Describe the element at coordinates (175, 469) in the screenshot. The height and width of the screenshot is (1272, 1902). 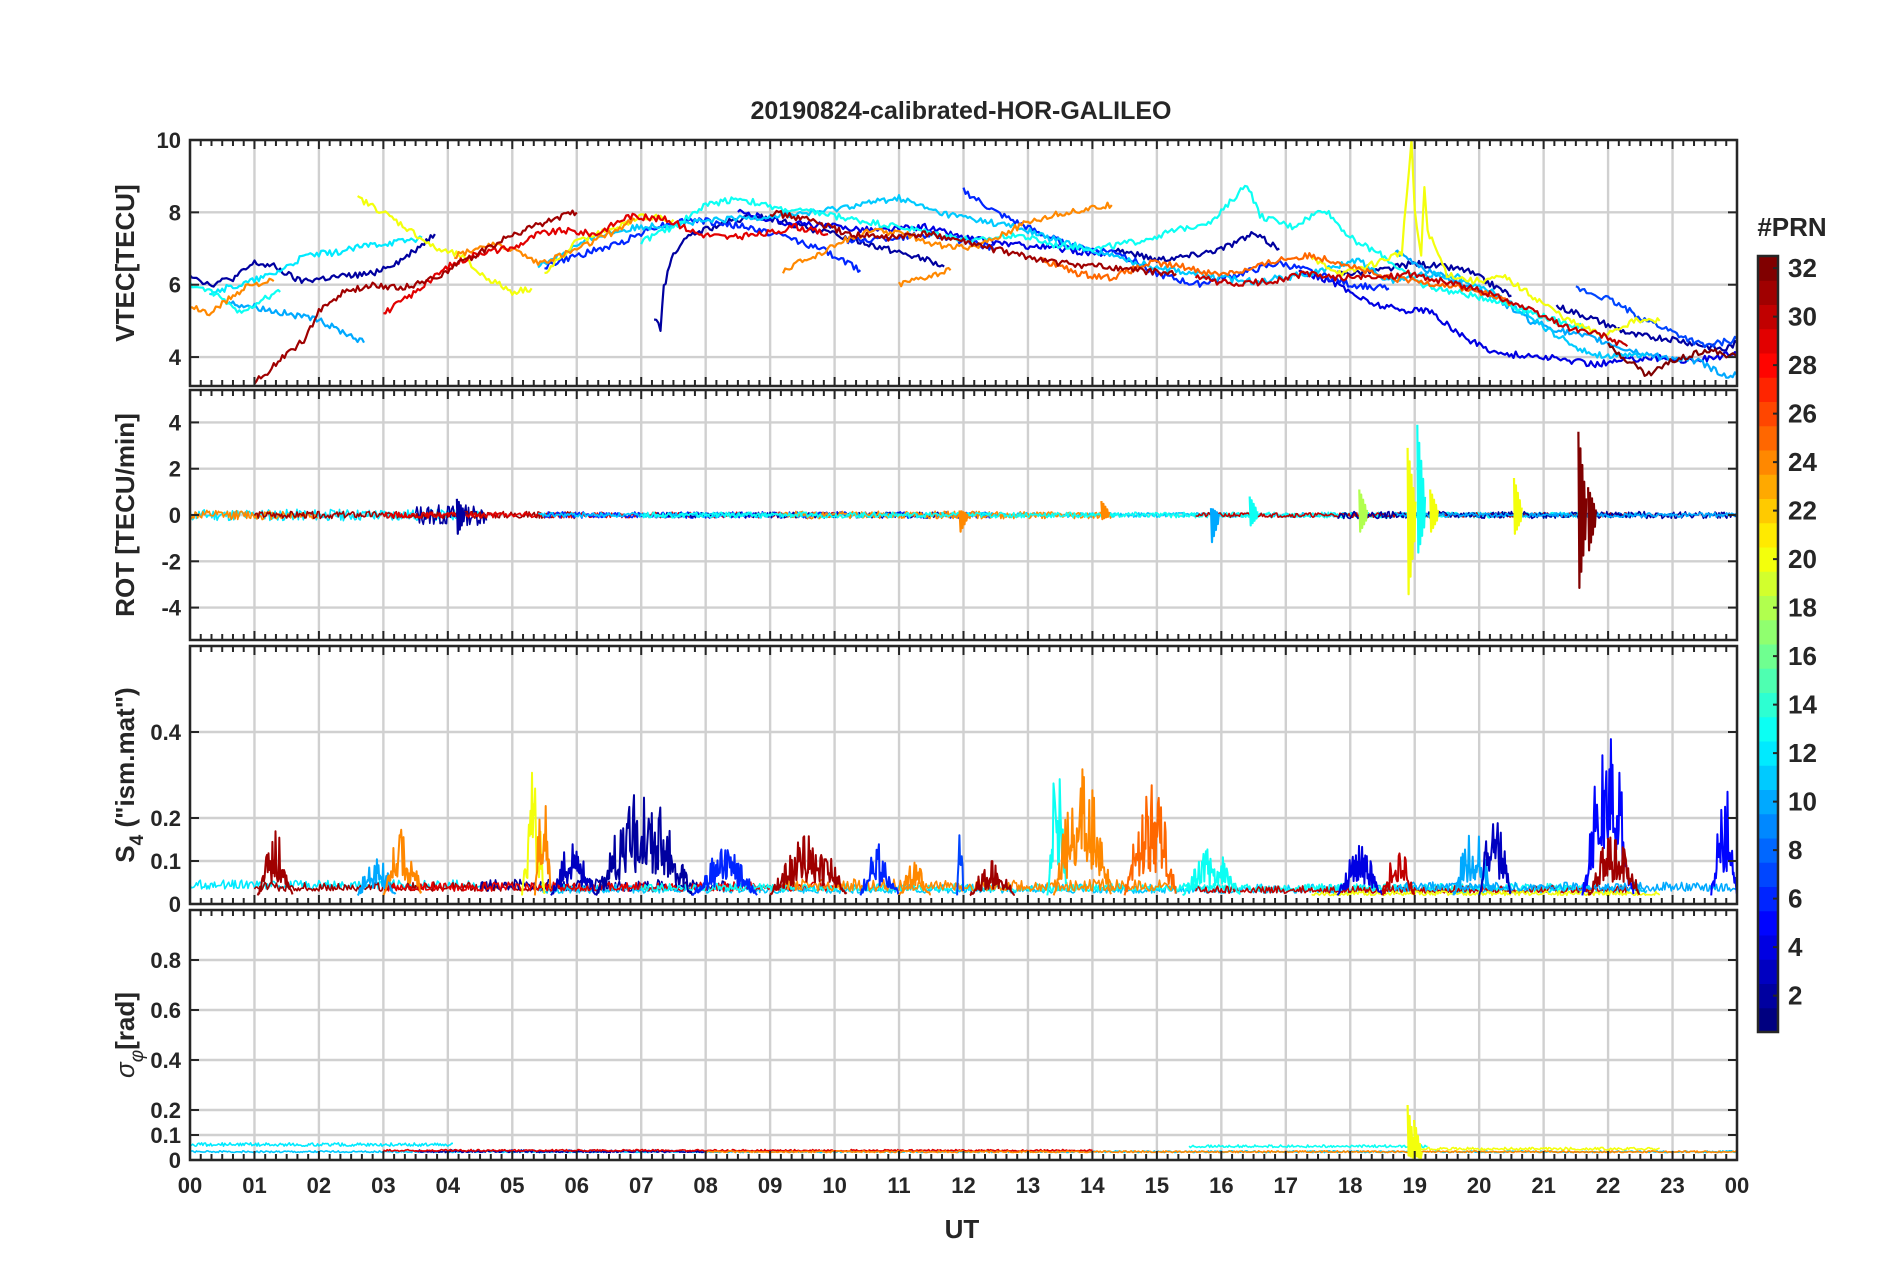
I see `y-tick-label: 2` at that location.